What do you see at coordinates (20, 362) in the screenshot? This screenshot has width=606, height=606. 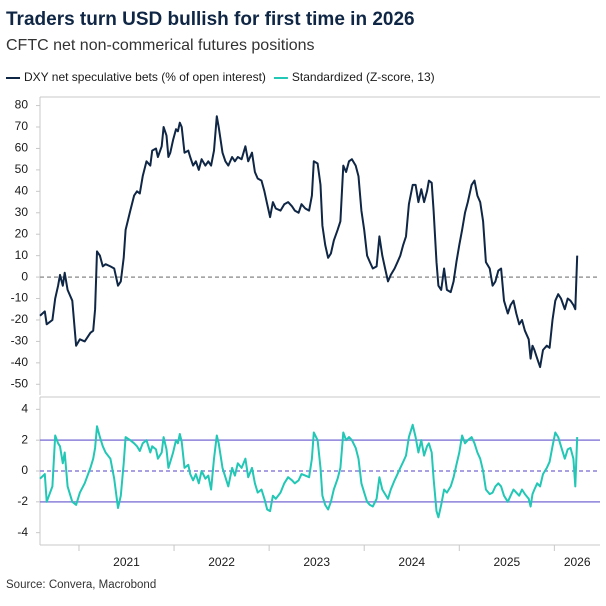 I see `y-tick-label: -40` at bounding box center [20, 362].